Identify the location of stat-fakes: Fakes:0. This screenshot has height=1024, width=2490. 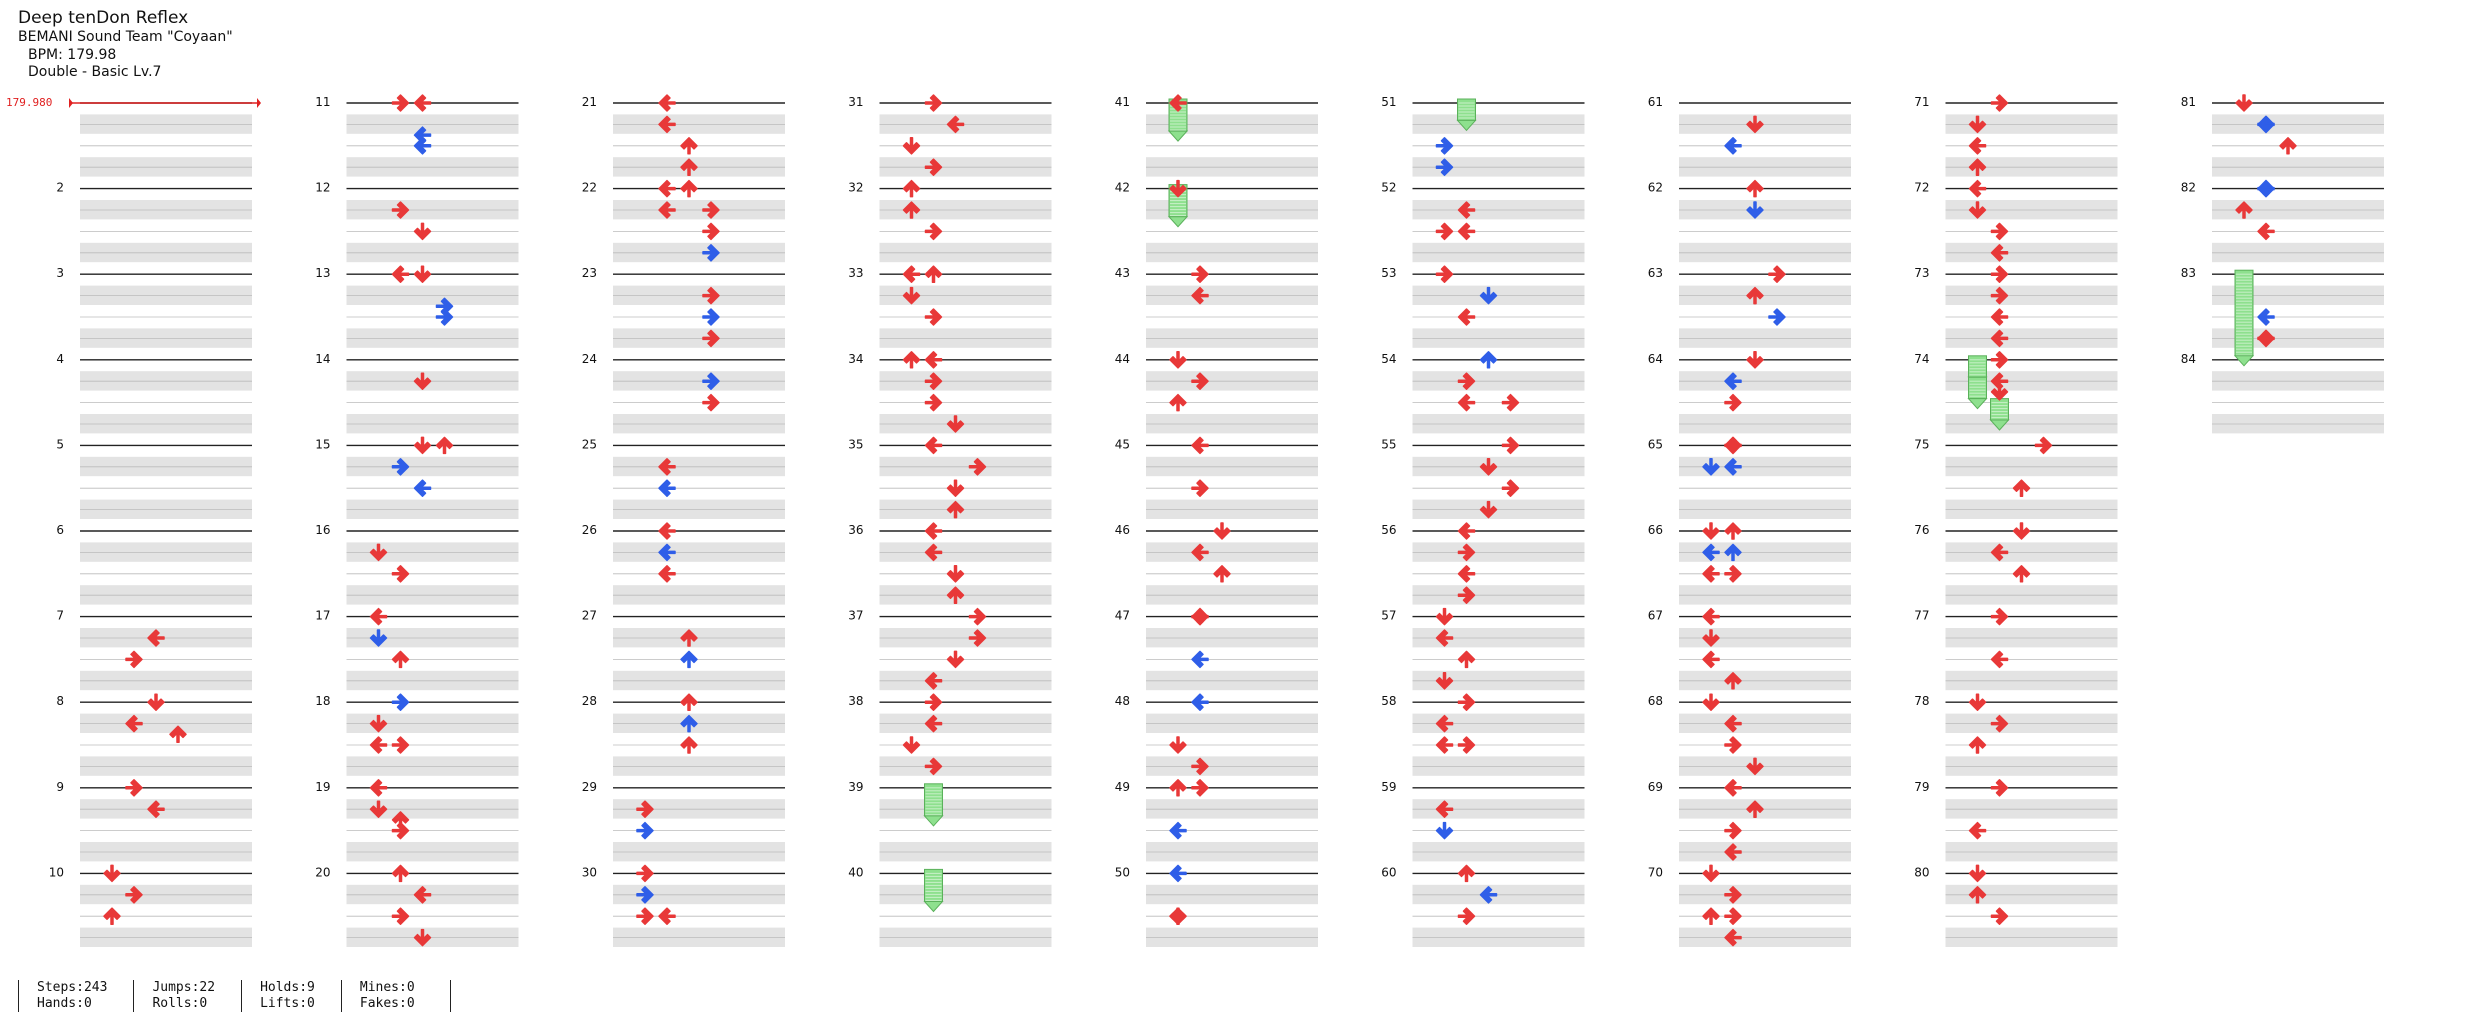
(387, 1003).